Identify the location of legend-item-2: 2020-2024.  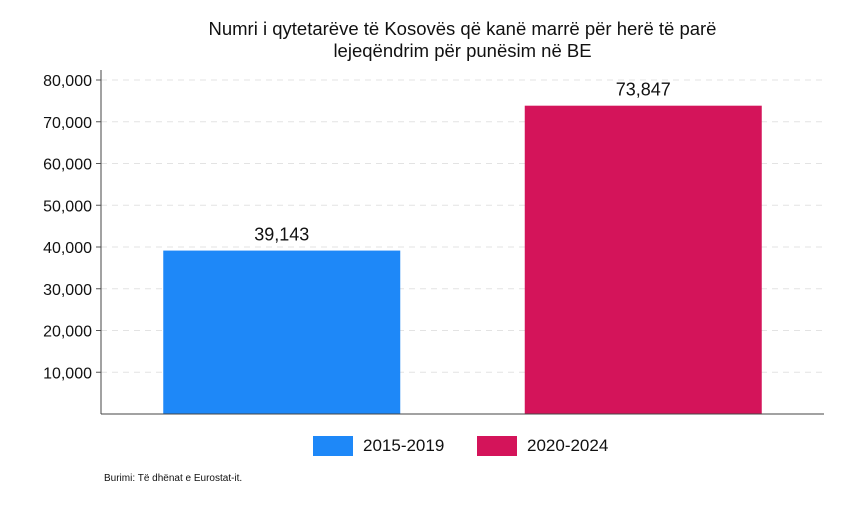
(542, 446).